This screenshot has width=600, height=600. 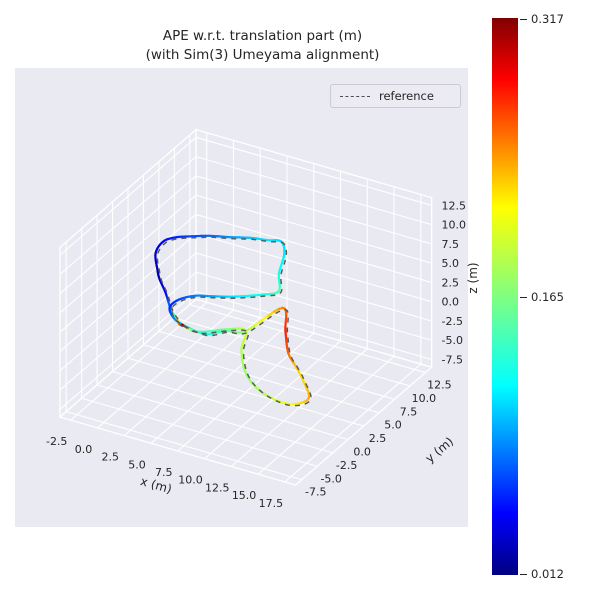 What do you see at coordinates (547, 19) in the screenshot?
I see `colorbar-max-label: 0.317` at bounding box center [547, 19].